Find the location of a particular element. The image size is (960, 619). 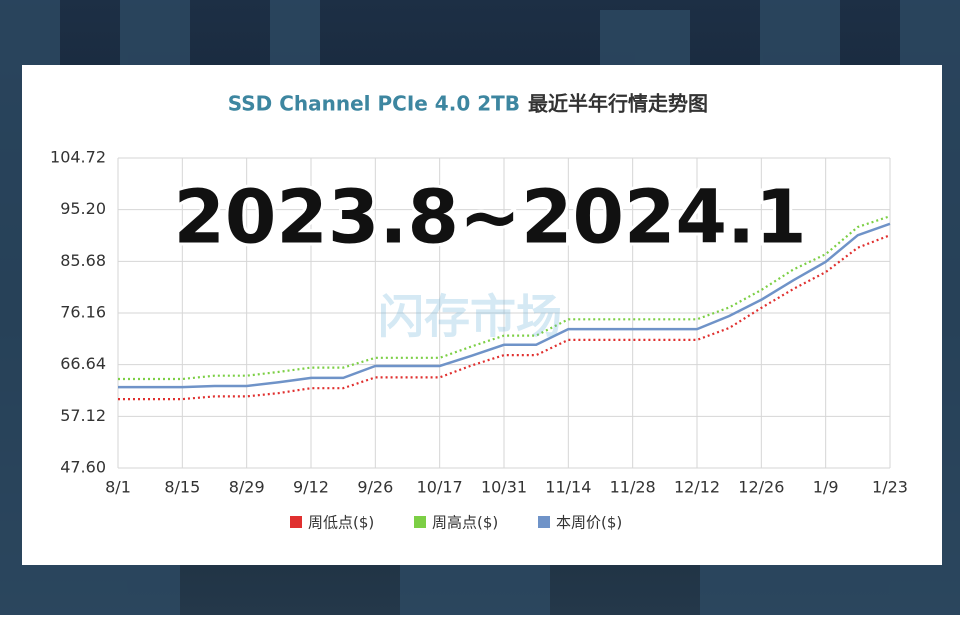

x-tick-label: 9/12 is located at coordinates (311, 487).